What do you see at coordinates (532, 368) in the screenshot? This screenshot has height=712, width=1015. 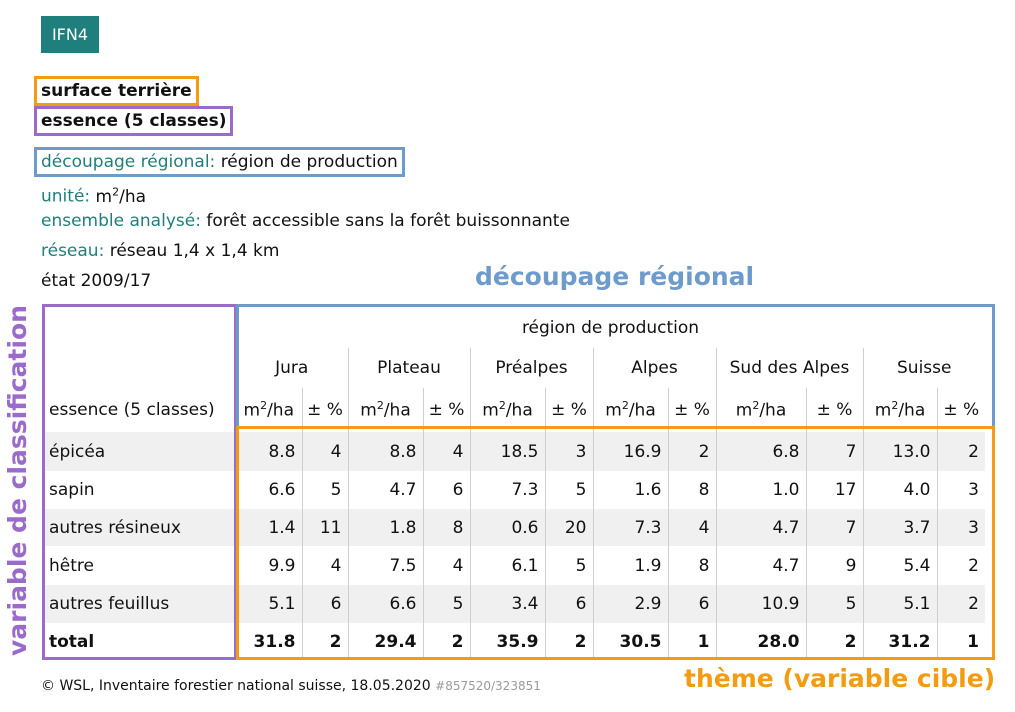 I see `region-prealpes: Préalpes` at bounding box center [532, 368].